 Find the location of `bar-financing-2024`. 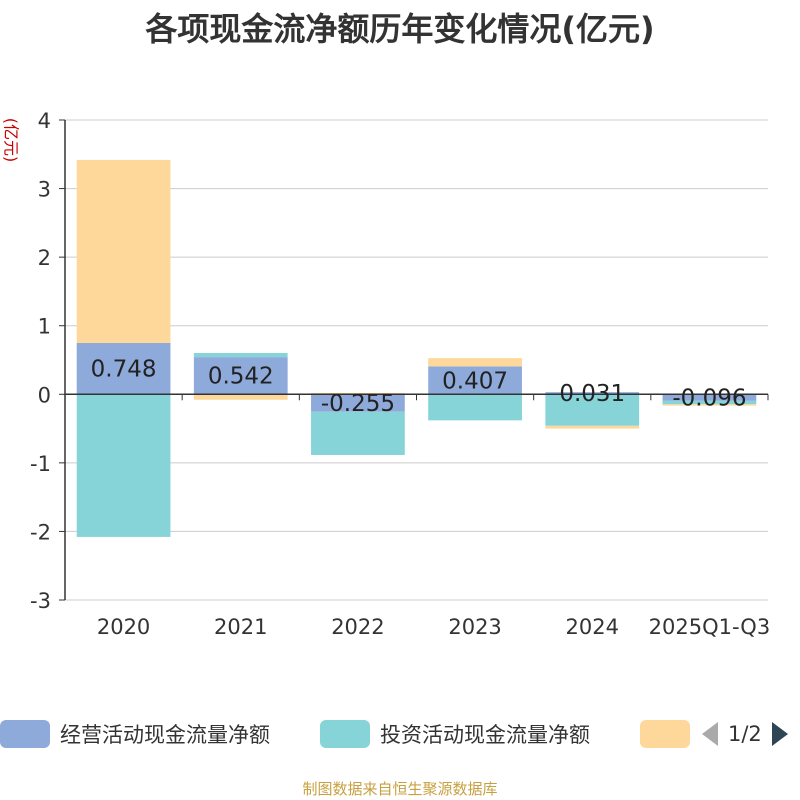

bar-financing-2024 is located at coordinates (592, 427).